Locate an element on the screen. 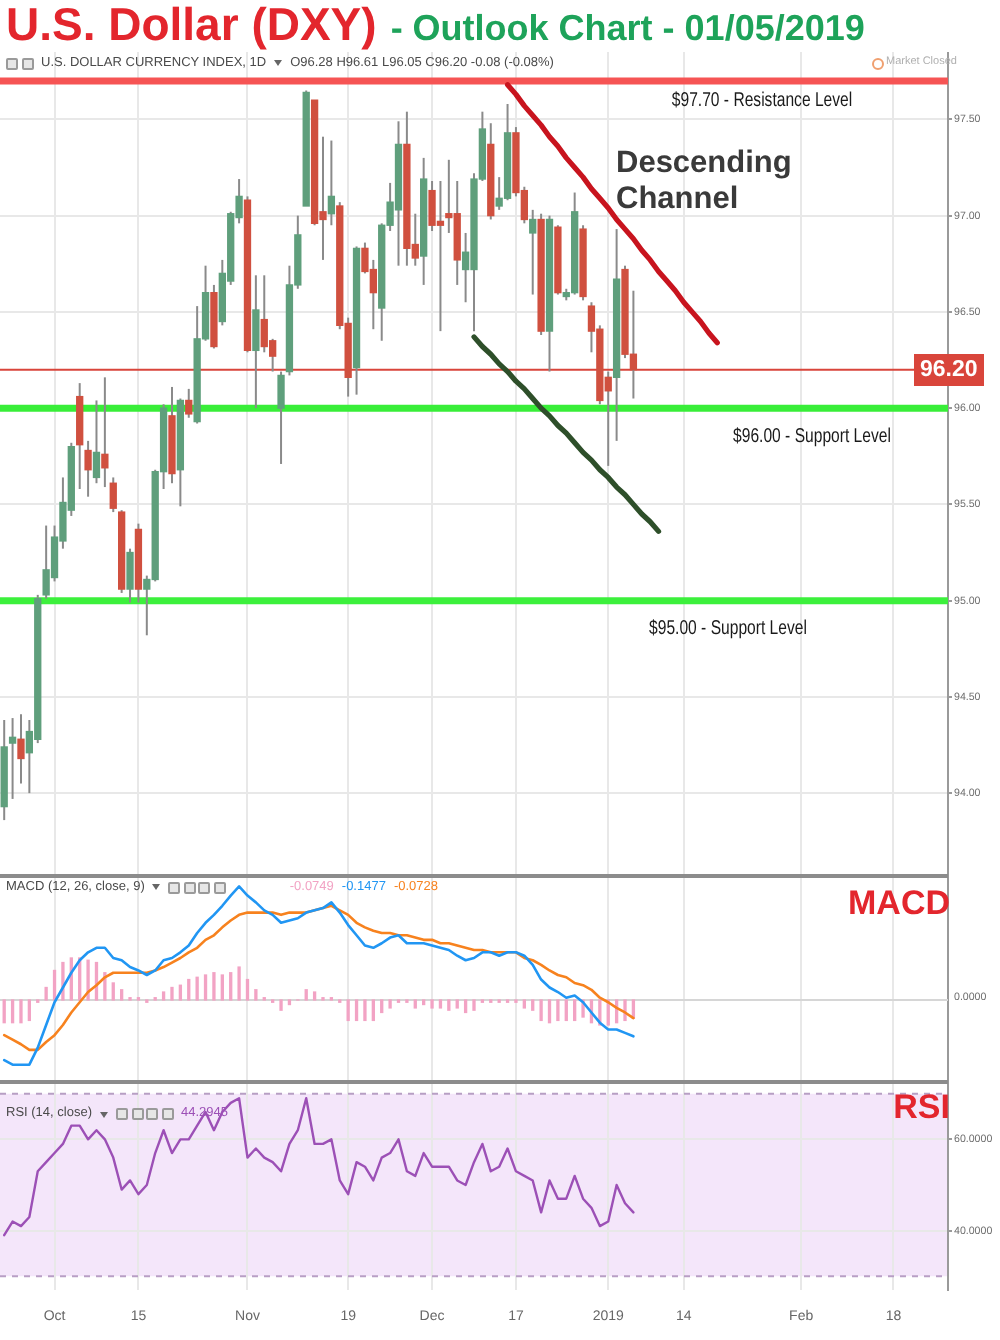 Image resolution: width=1000 pixels, height=1340 pixels. chart-title: RSI is located at coordinates (921, 1107).